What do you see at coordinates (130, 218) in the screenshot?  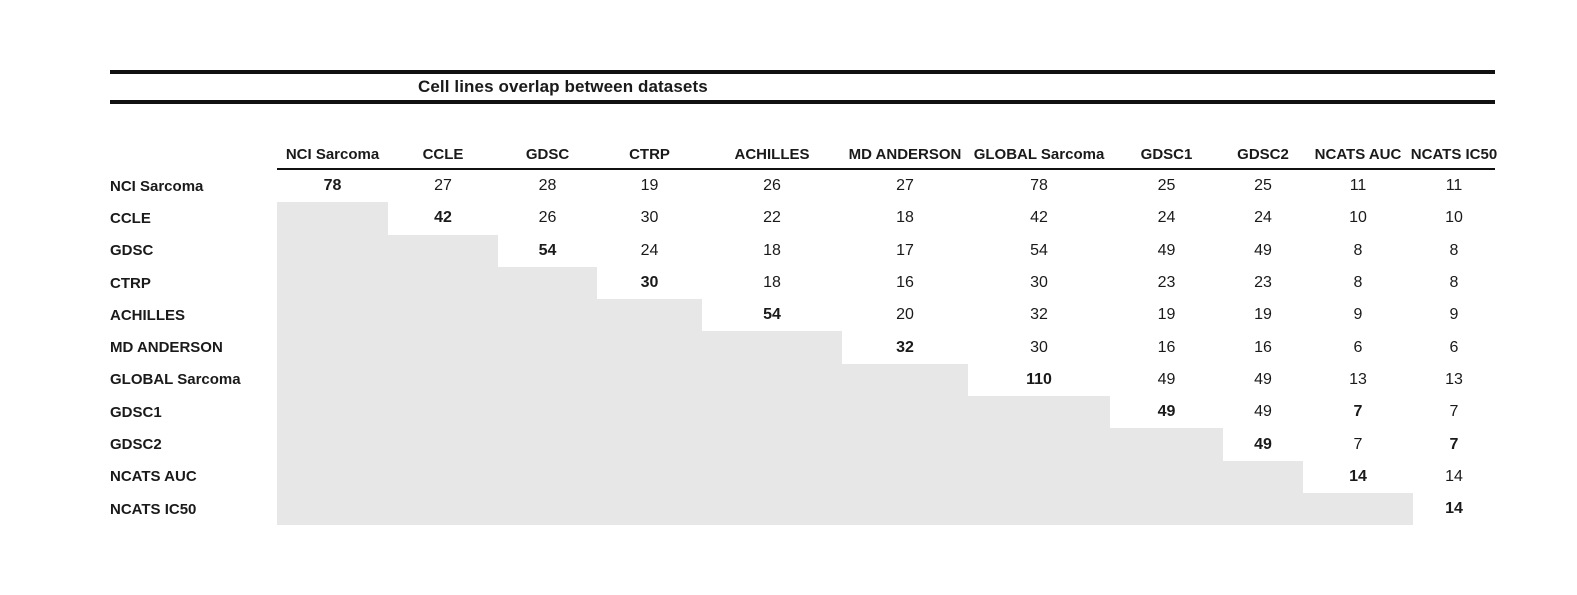 I see `row-label: CCLE` at bounding box center [130, 218].